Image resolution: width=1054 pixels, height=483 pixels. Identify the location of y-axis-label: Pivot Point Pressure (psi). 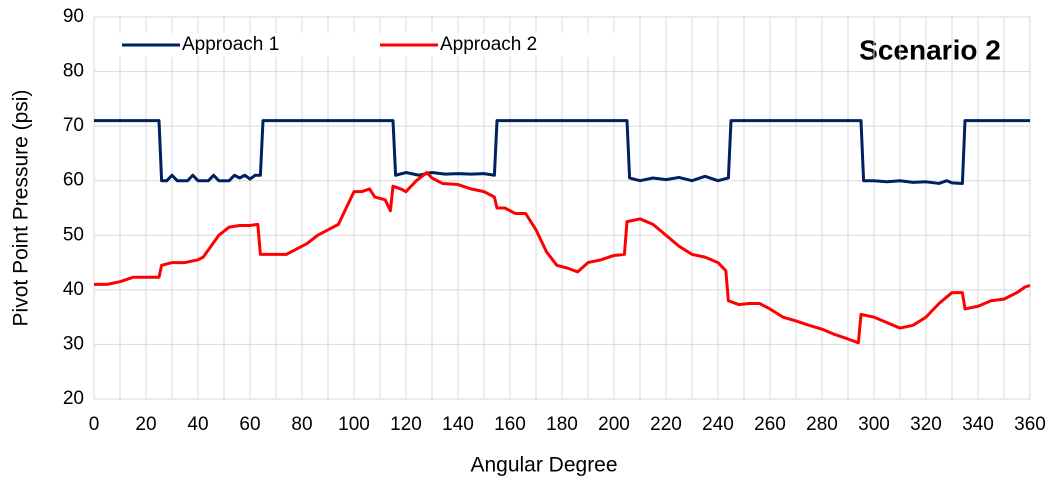
(21, 208).